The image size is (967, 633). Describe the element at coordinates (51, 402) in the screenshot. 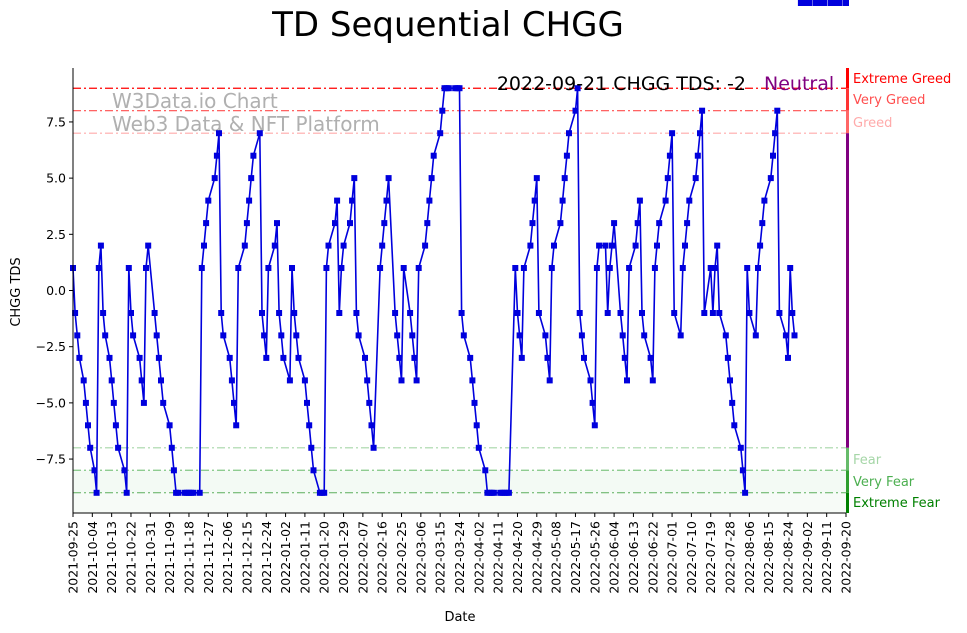

I see `y-tick-label: −5.0` at that location.